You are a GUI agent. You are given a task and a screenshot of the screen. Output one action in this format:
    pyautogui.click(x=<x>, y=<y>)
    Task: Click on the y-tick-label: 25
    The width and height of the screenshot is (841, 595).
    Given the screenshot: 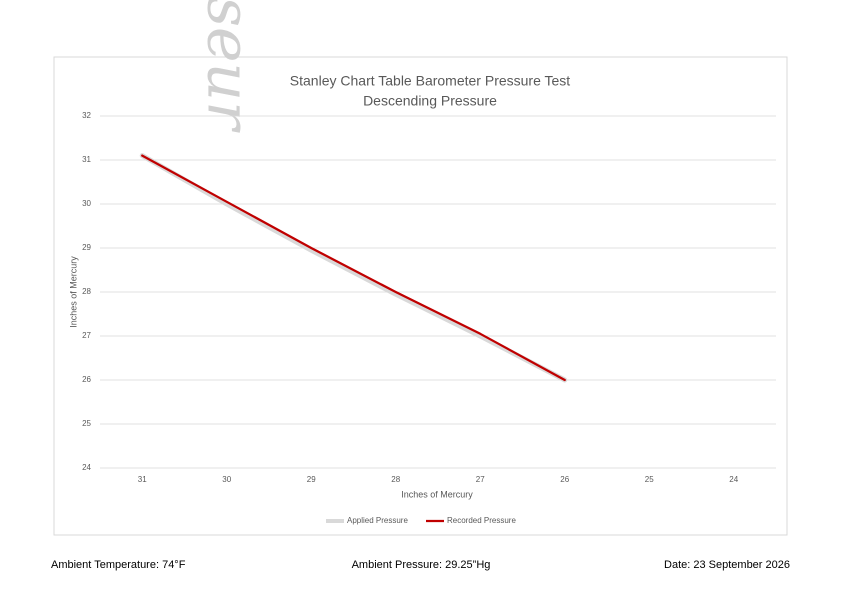 What is the action you would take?
    pyautogui.click(x=86, y=423)
    